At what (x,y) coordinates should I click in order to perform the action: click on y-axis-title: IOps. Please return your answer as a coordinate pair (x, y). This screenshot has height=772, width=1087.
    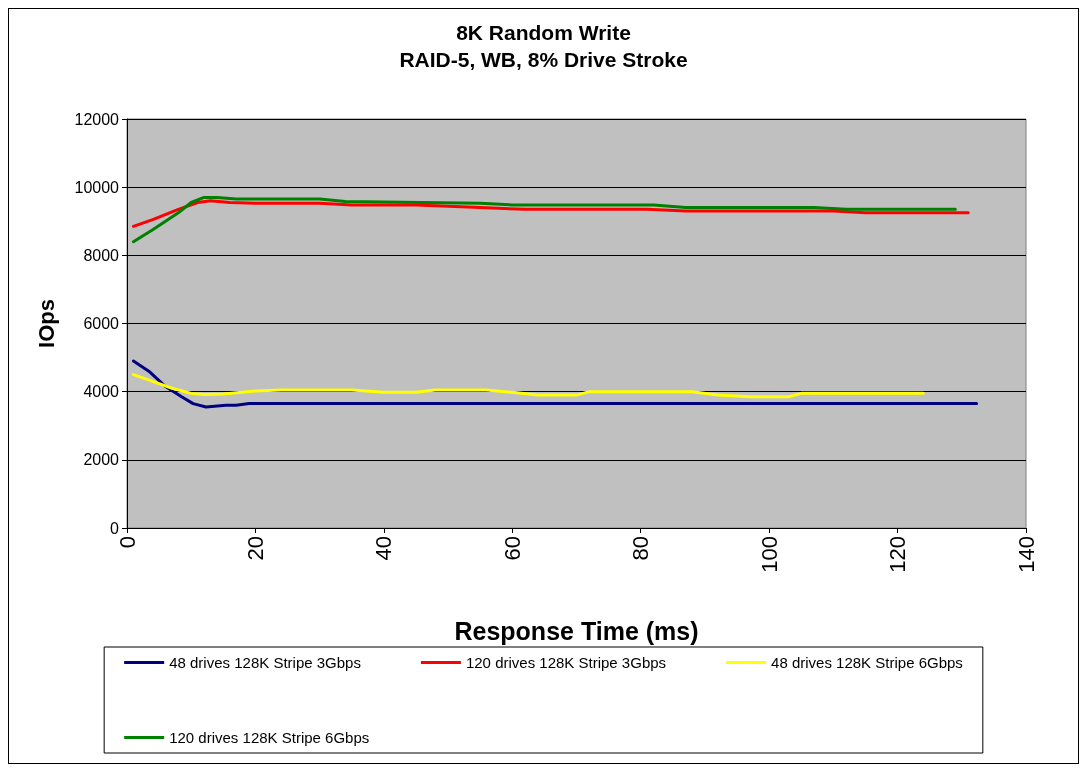
    Looking at the image, I should click on (46, 323).